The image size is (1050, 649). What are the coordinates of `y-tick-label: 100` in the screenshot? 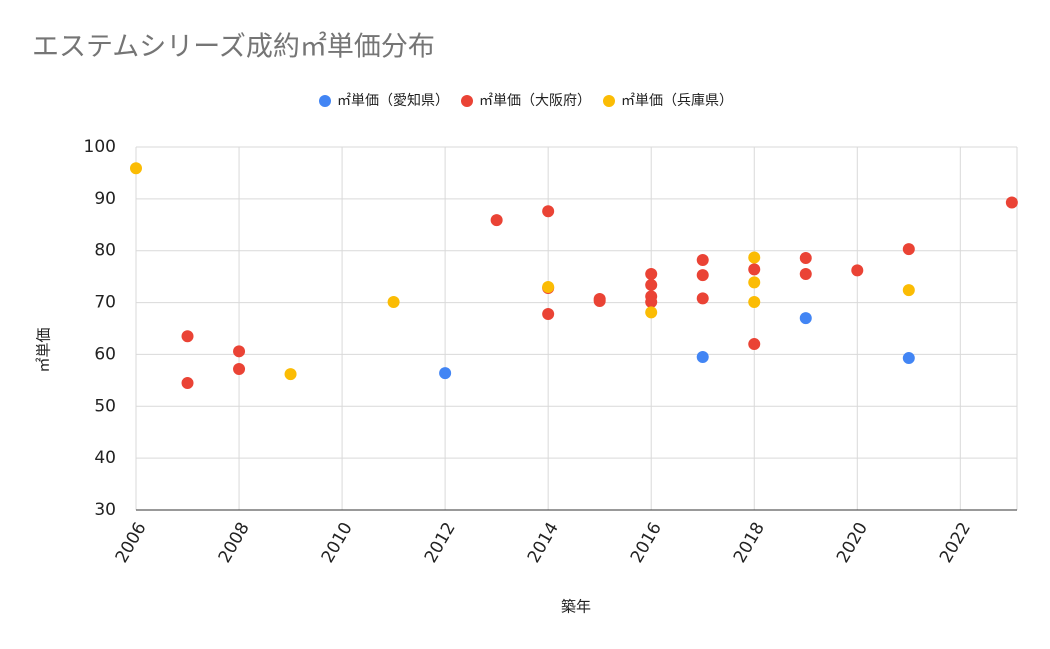 It's located at (100, 147).